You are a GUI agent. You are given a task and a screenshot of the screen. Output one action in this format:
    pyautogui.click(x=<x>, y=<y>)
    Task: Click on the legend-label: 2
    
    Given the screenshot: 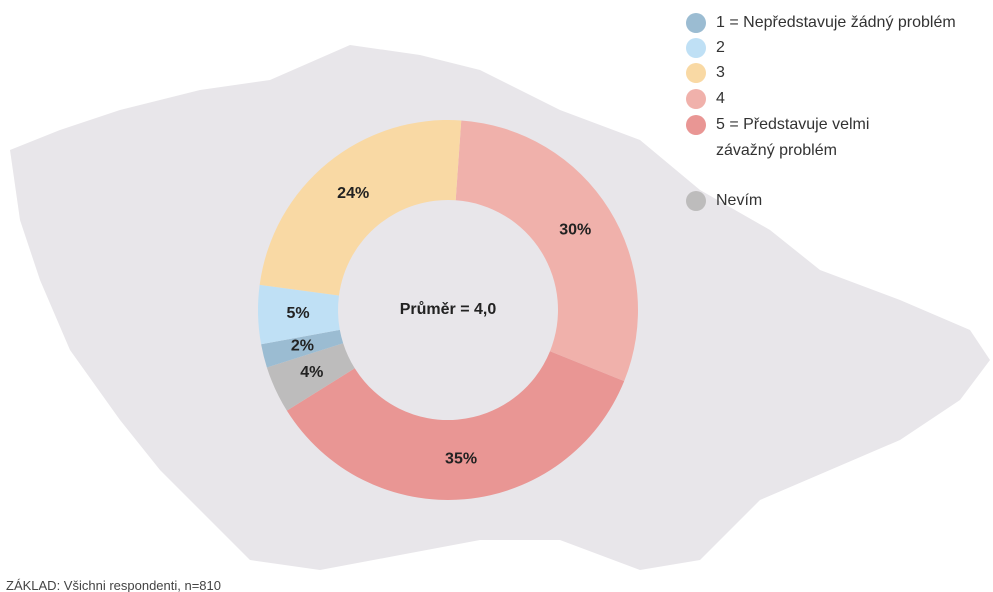 What is the action you would take?
    pyautogui.click(x=720, y=47)
    